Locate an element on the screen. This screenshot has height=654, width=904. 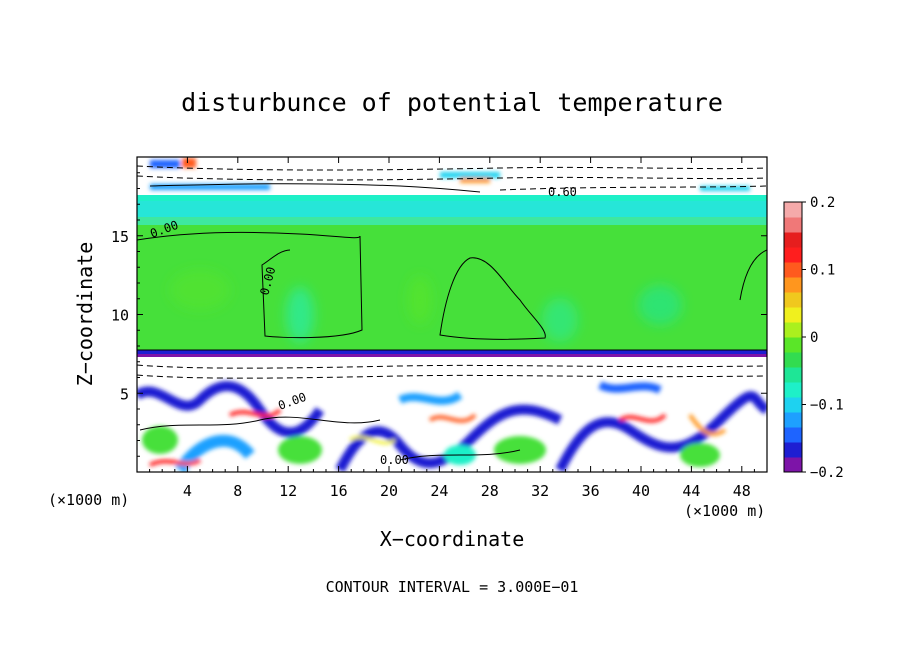
x-tick-label: 28 is located at coordinates (490, 491).